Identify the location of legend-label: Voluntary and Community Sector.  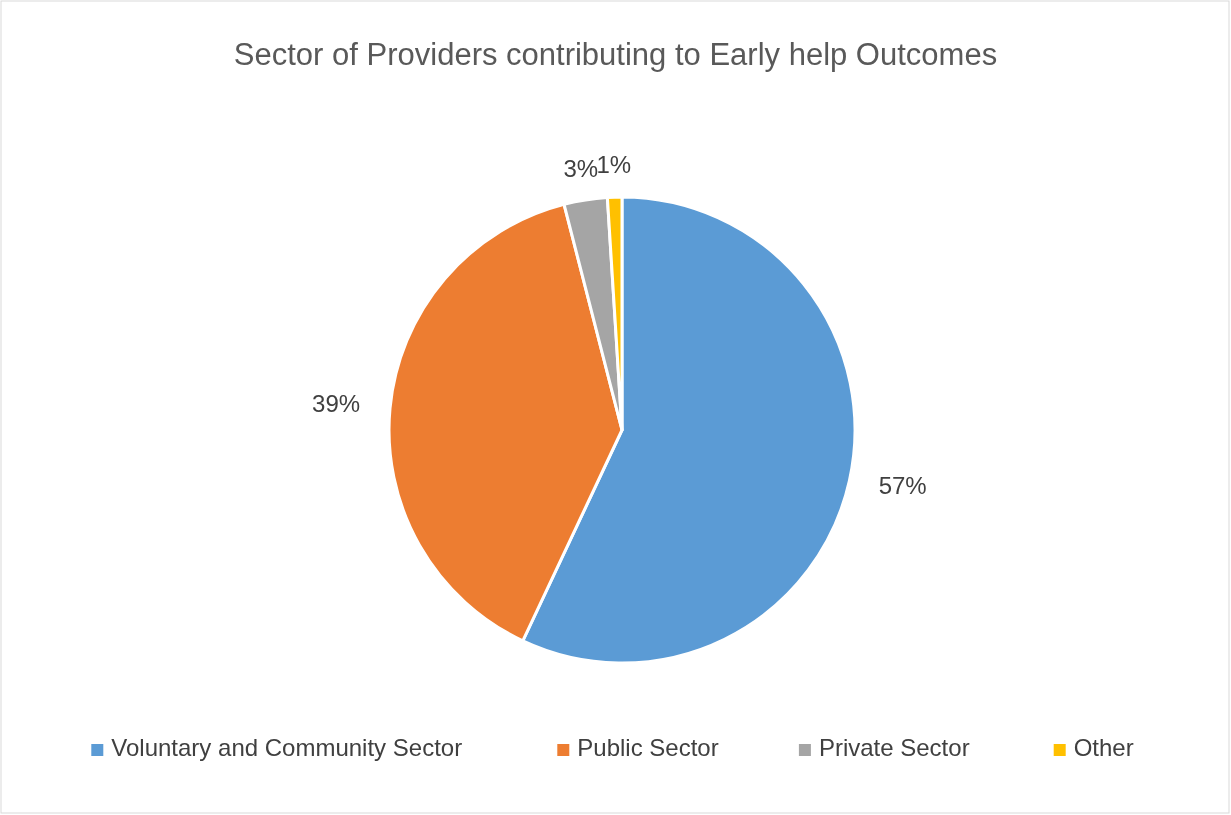
(287, 748).